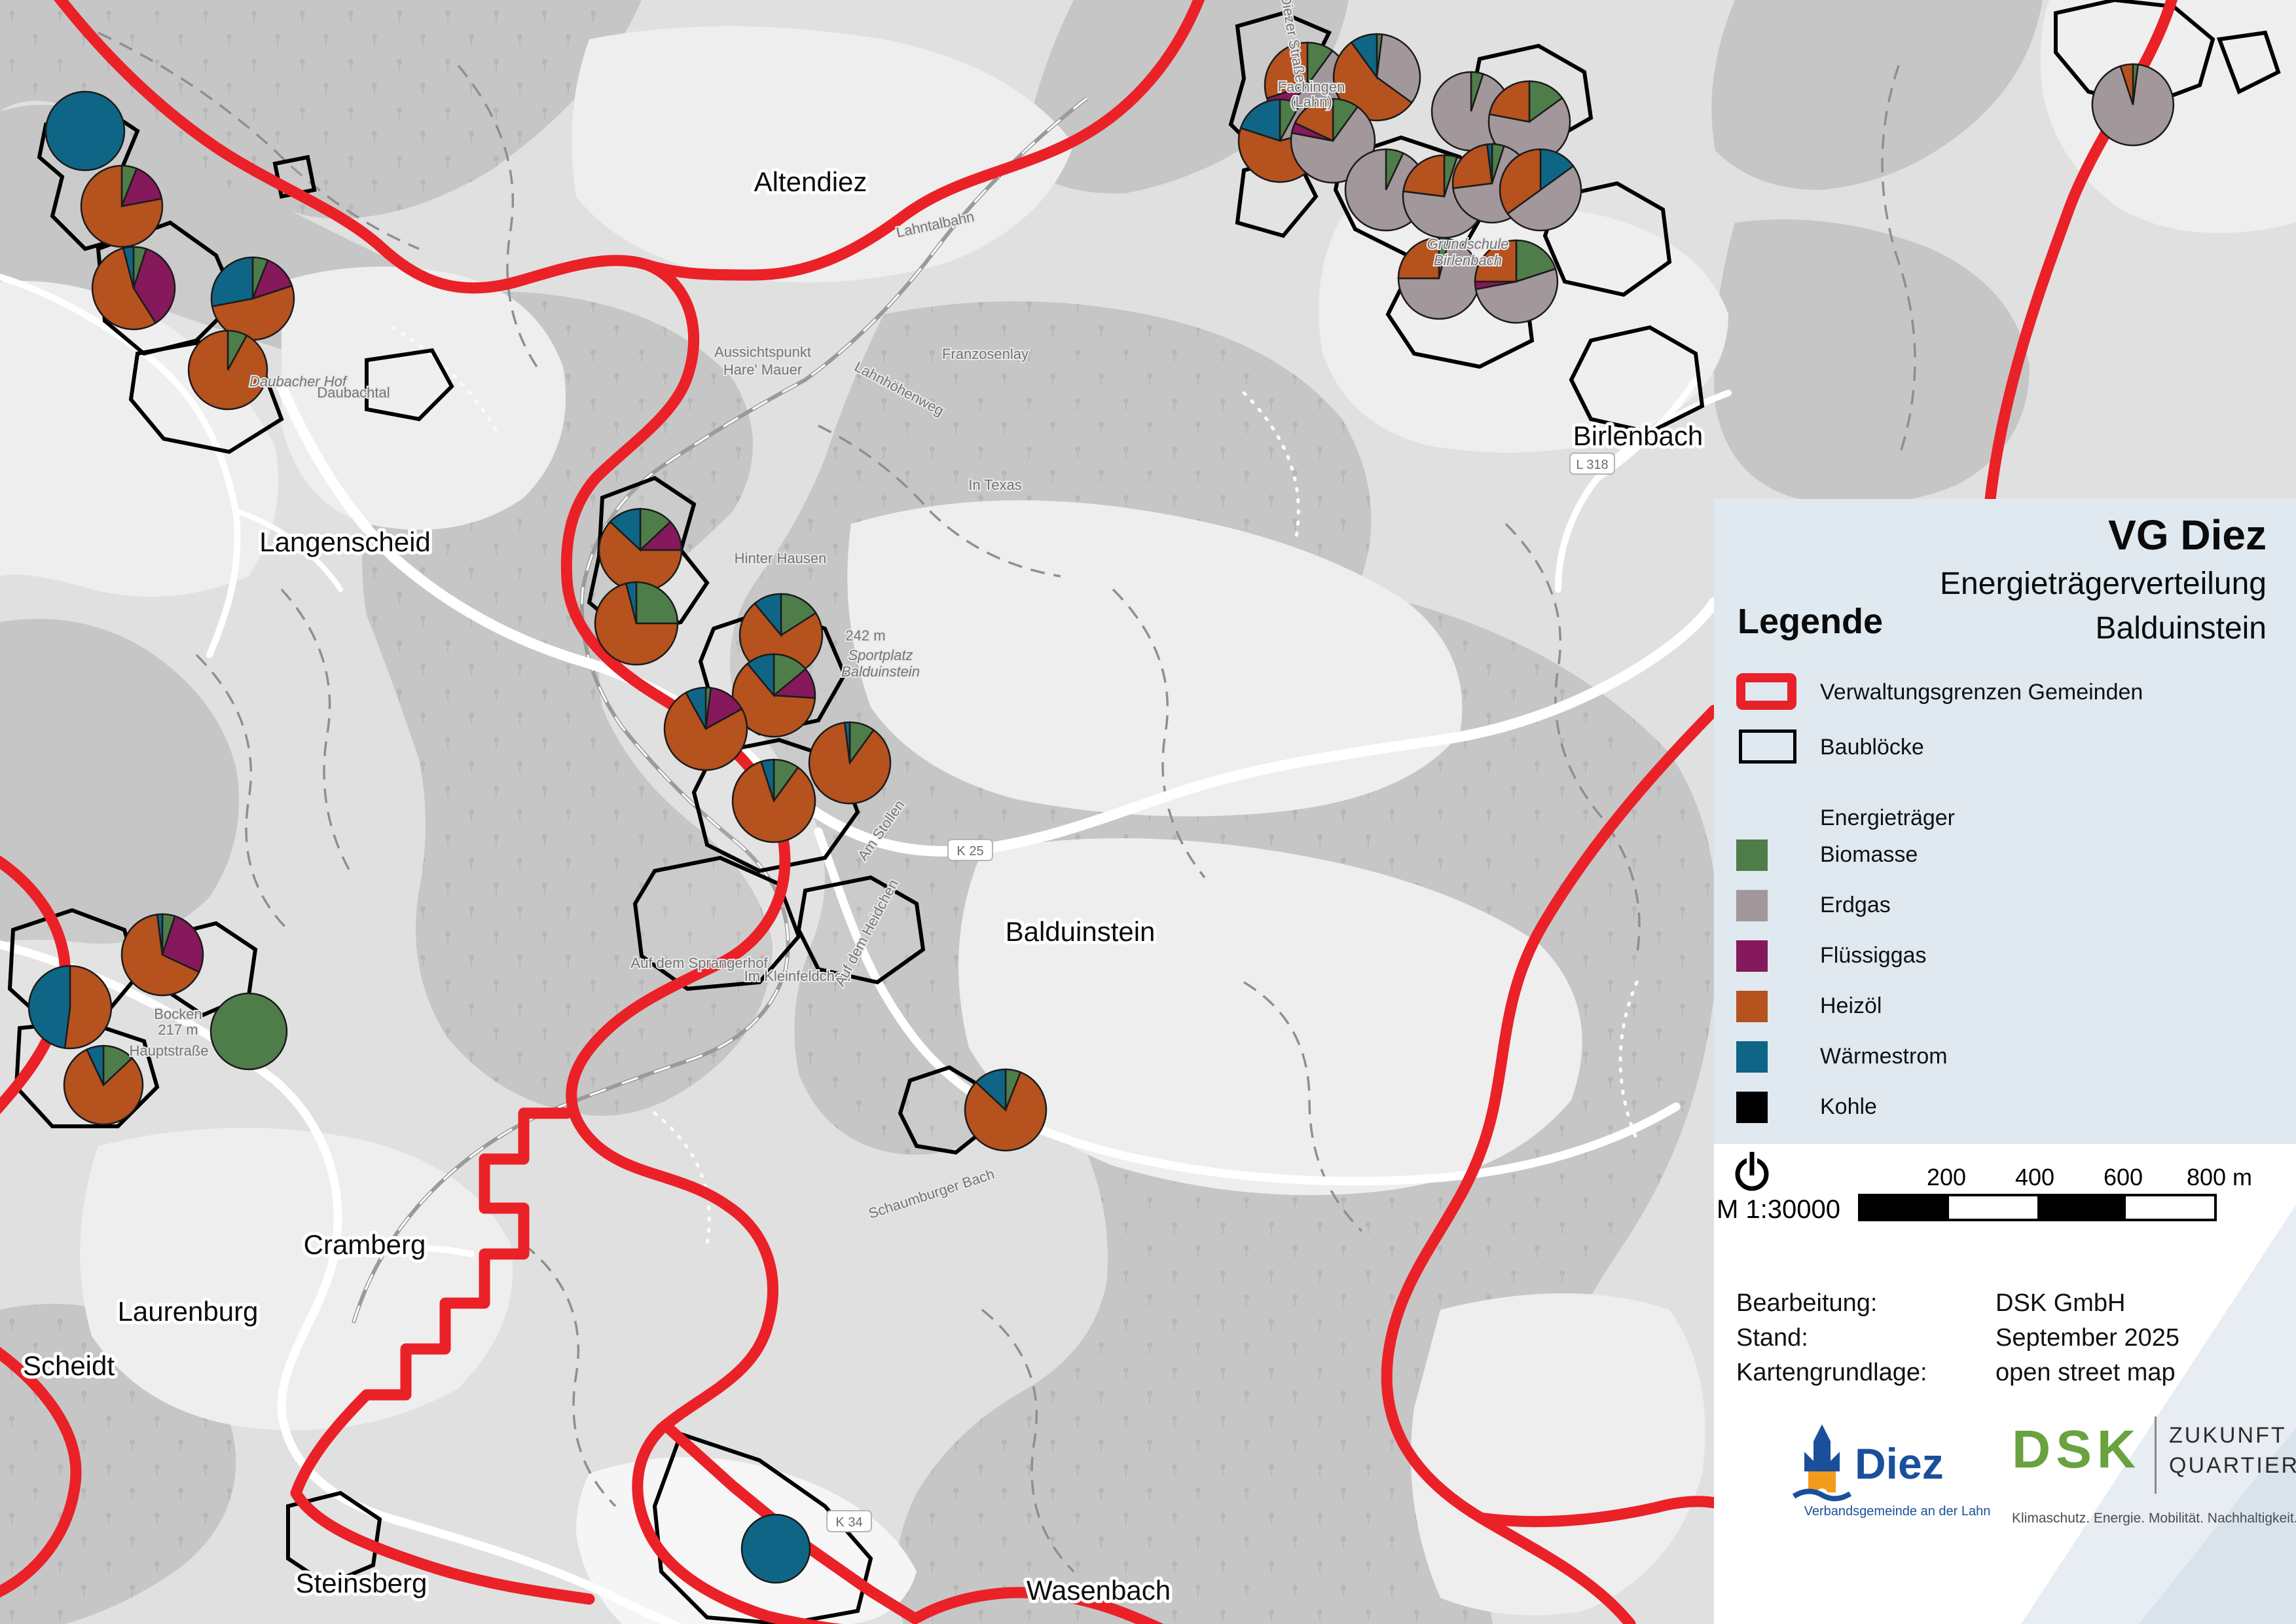  What do you see at coordinates (1081, 931) in the screenshot?
I see `place-label: Balduinstein` at bounding box center [1081, 931].